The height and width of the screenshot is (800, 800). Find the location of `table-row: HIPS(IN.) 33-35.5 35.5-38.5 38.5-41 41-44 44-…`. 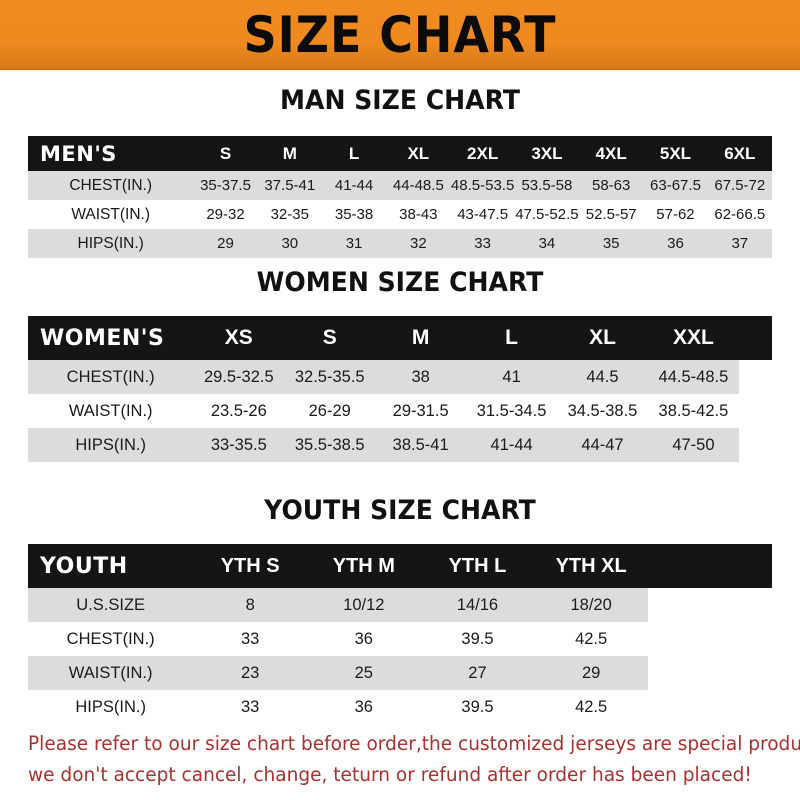

table-row: HIPS(IN.) 33-35.5 35.5-38.5 38.5-41 41-44 44-… is located at coordinates (400, 445).